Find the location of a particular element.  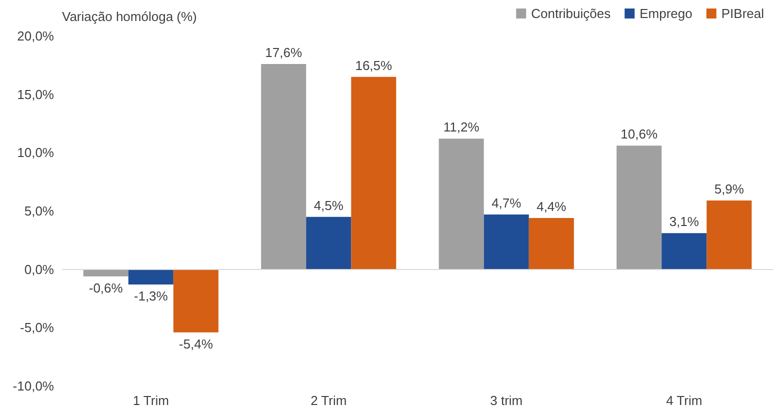

data-label: -0,6% is located at coordinates (106, 288).